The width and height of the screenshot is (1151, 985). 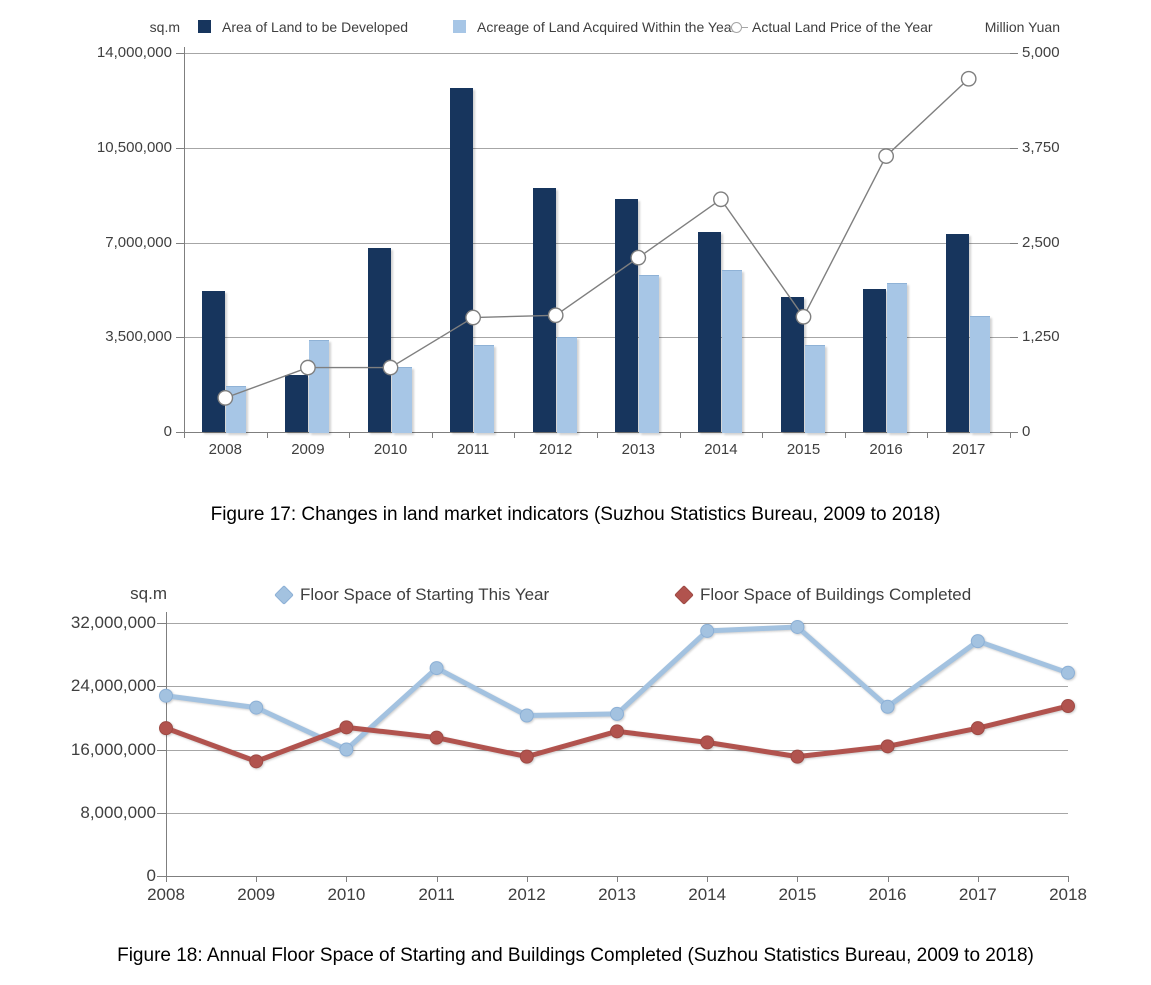 What do you see at coordinates (617, 894) in the screenshot?
I see `x-axis-year-label: 2013` at bounding box center [617, 894].